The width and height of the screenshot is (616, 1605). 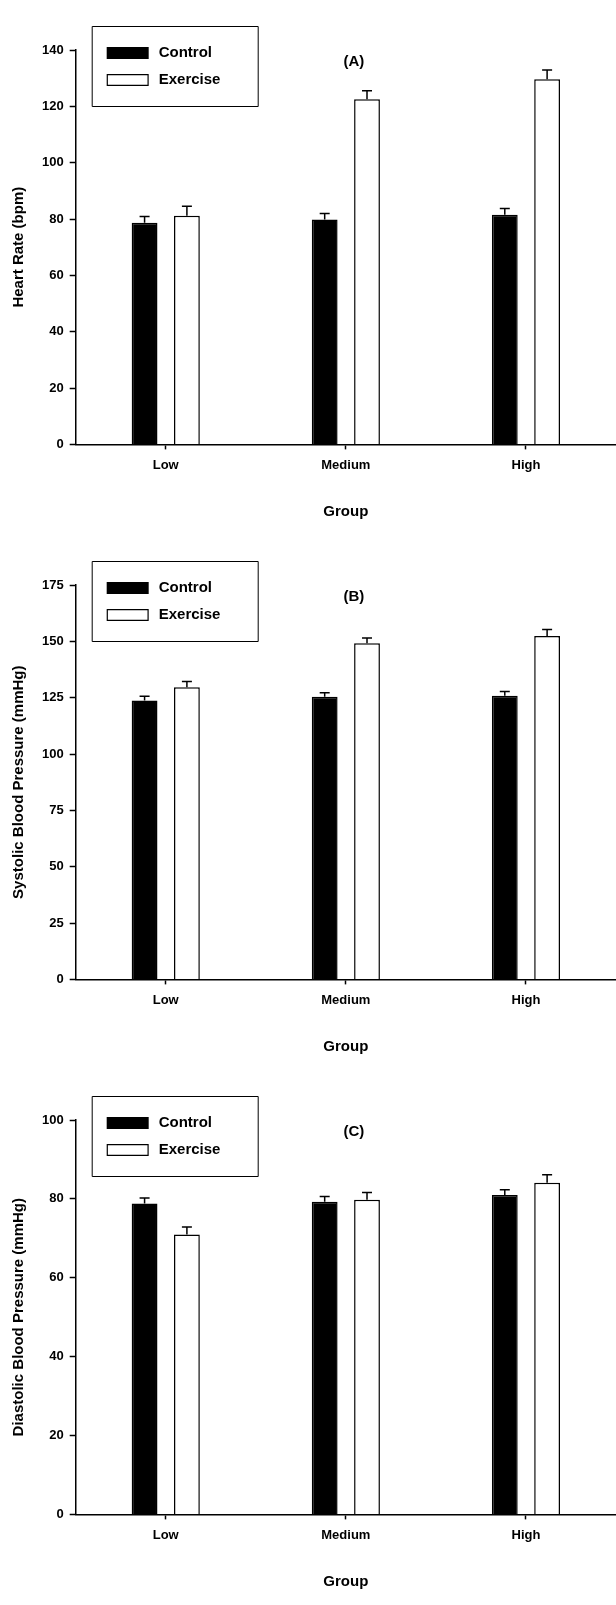 What do you see at coordinates (18, 1317) in the screenshot?
I see `y-axis-title: Diastolic Blood Pressure (mmHg)` at bounding box center [18, 1317].